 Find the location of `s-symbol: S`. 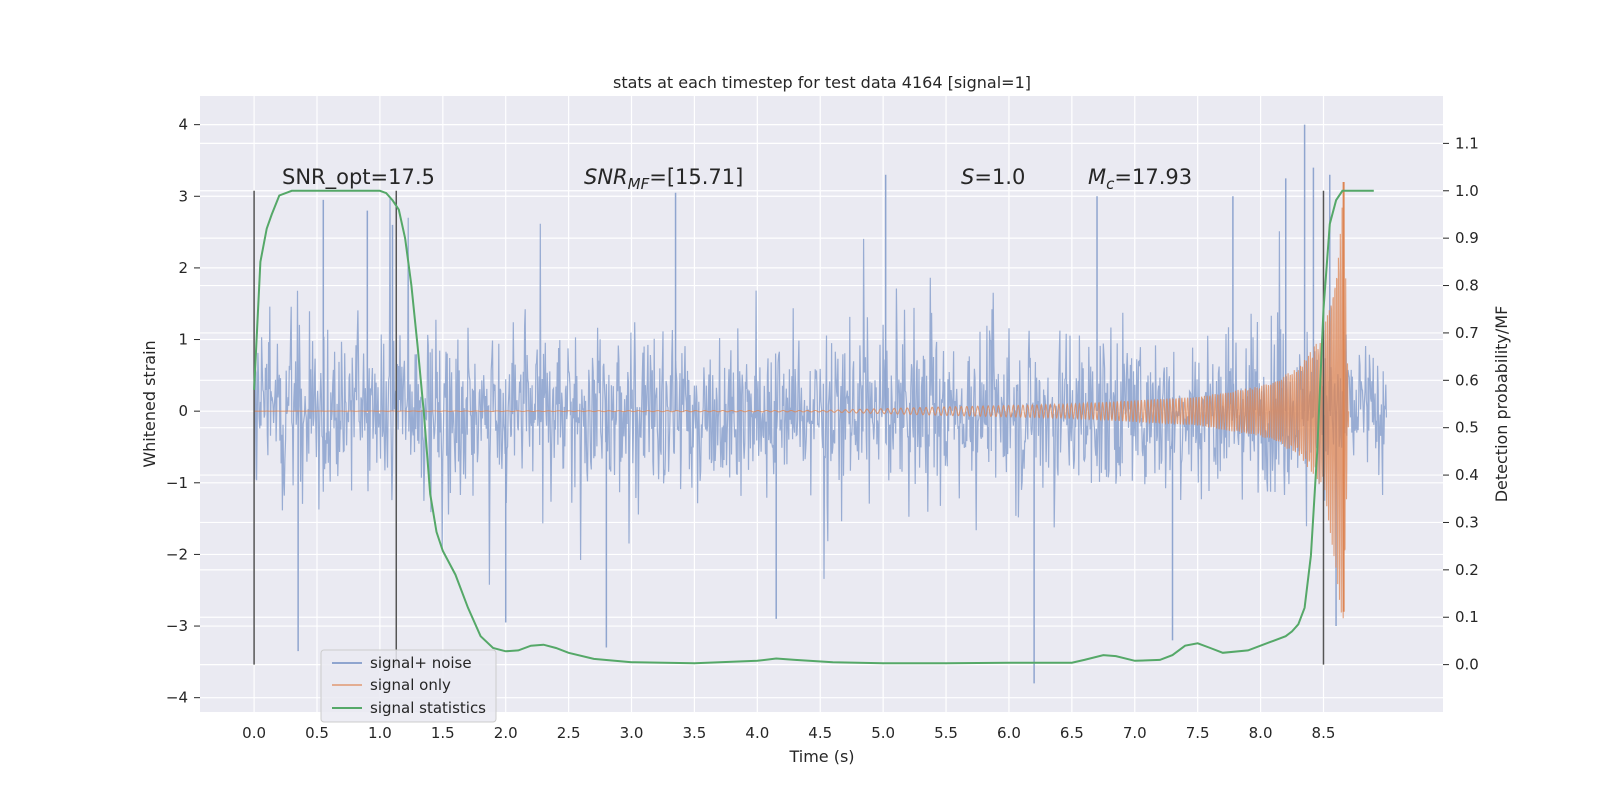

s-symbol: S is located at coordinates (967, 177).